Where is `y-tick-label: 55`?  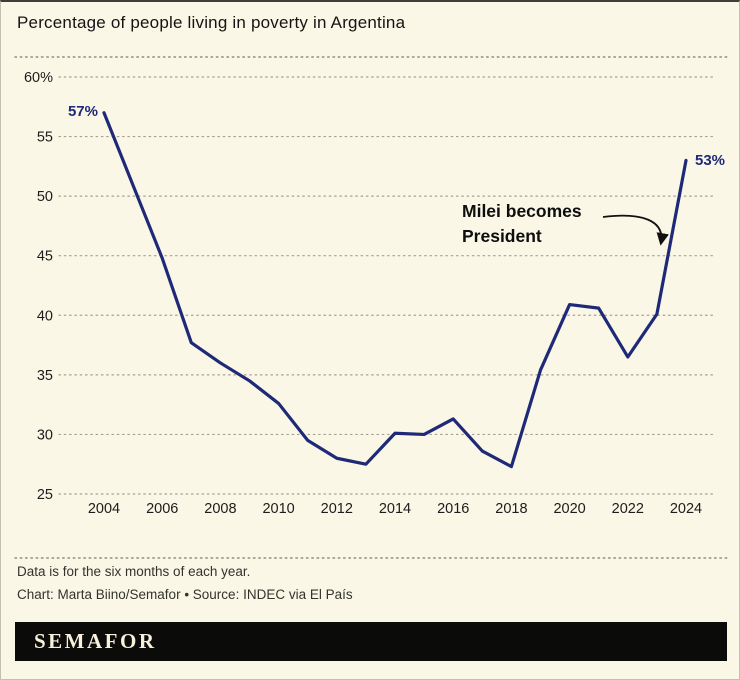 y-tick-label: 55 is located at coordinates (45, 138).